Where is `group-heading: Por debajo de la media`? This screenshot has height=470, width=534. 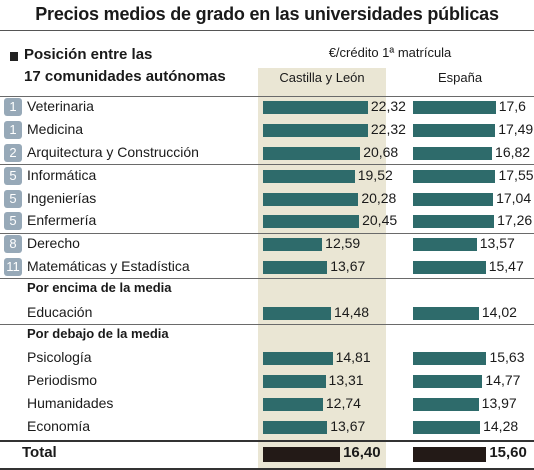
group-heading: Por debajo de la media is located at coordinates (98, 333).